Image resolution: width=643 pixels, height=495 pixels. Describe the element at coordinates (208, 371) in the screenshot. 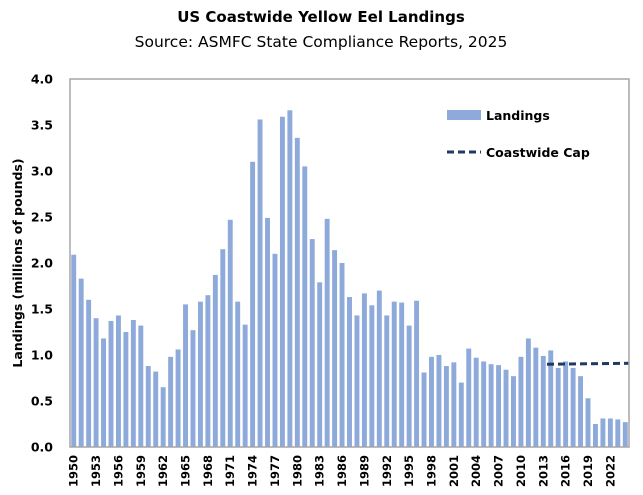

I see `bar-1968` at that location.